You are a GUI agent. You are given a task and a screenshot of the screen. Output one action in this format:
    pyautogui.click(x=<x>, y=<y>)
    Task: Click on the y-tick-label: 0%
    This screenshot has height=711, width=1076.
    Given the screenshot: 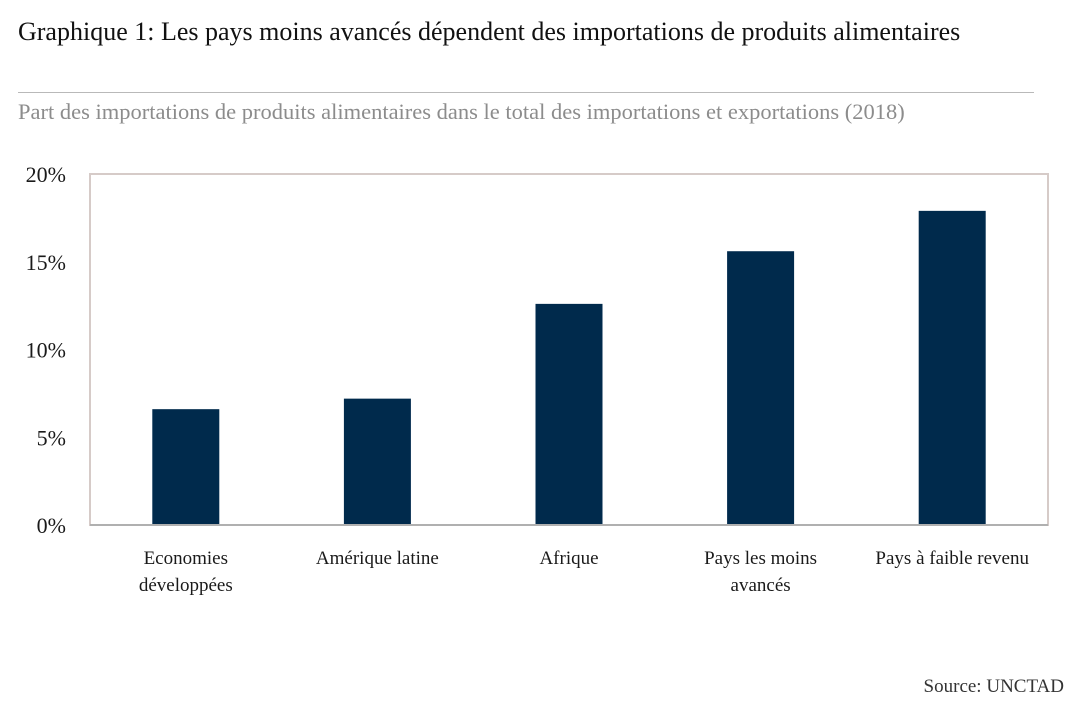 What is the action you would take?
    pyautogui.click(x=51, y=525)
    